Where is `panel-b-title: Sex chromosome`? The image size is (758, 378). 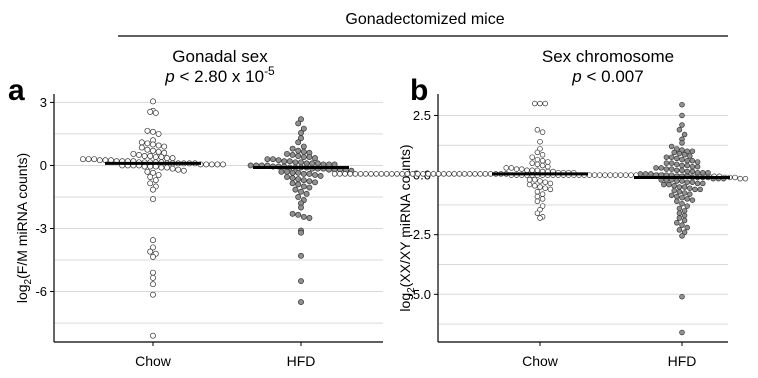 panel-b-title: Sex chromosome is located at coordinates (608, 56).